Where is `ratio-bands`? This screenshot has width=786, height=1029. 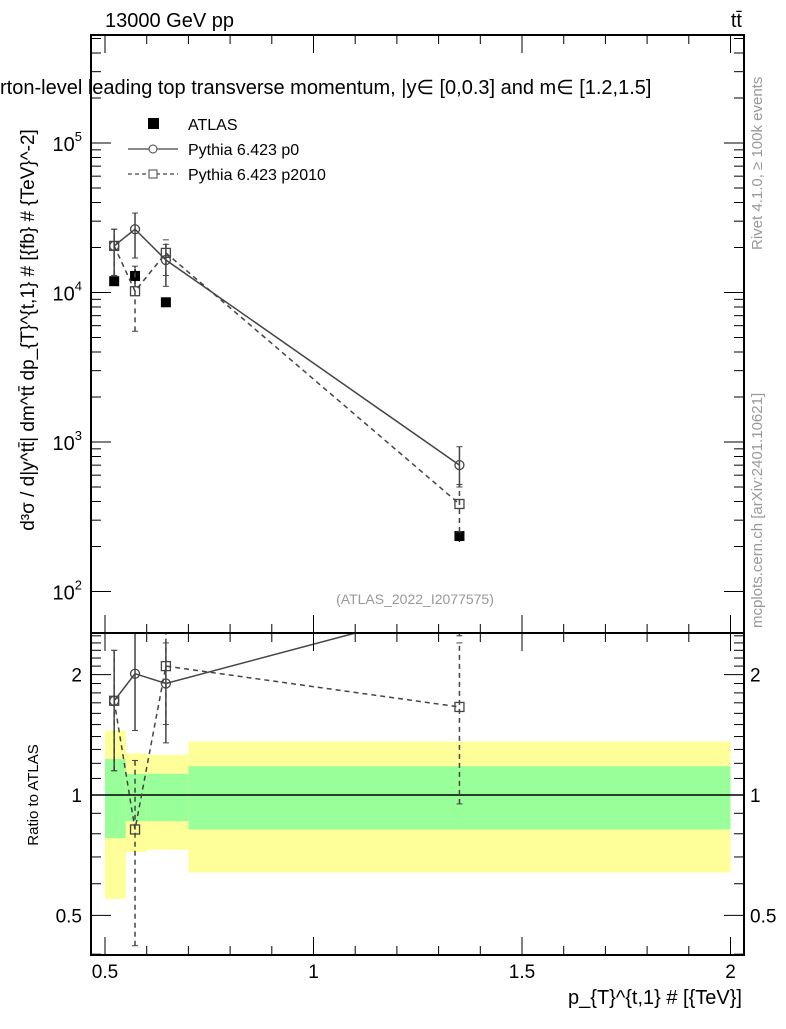 ratio-bands is located at coordinates (418, 814).